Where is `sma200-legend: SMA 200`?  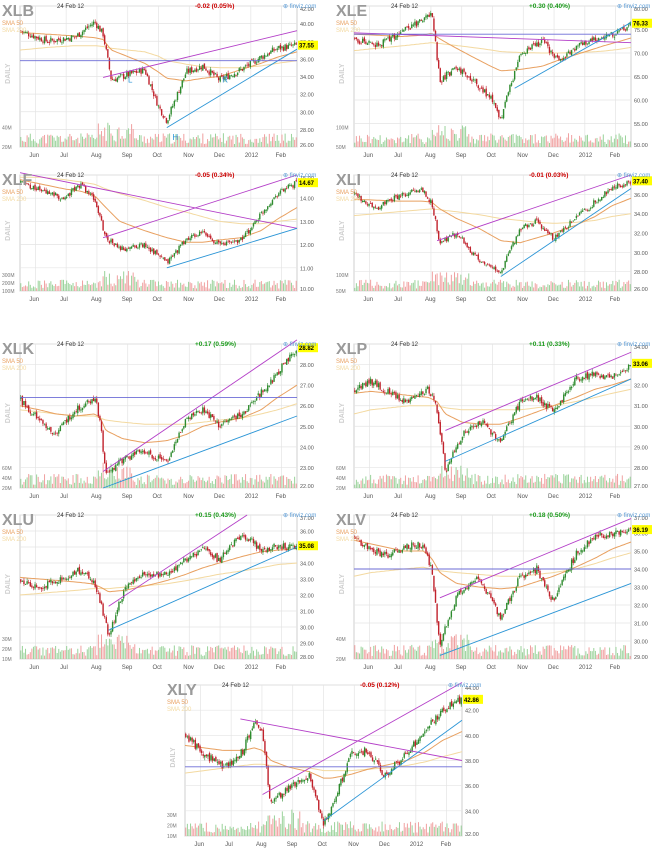 sma200-legend: SMA 200 is located at coordinates (348, 31).